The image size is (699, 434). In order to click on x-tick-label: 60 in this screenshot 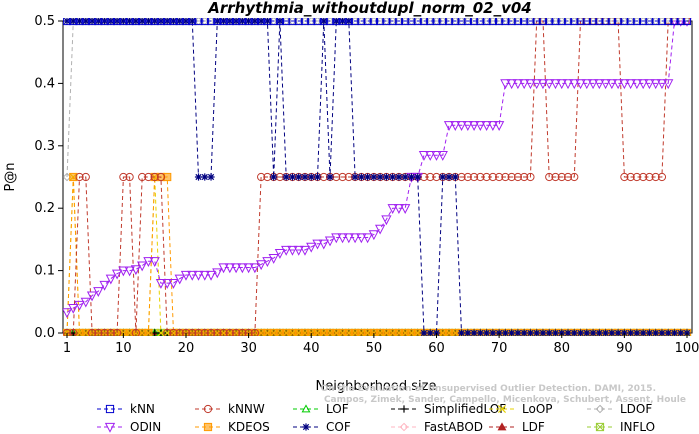, I will do `click(436, 348)`.